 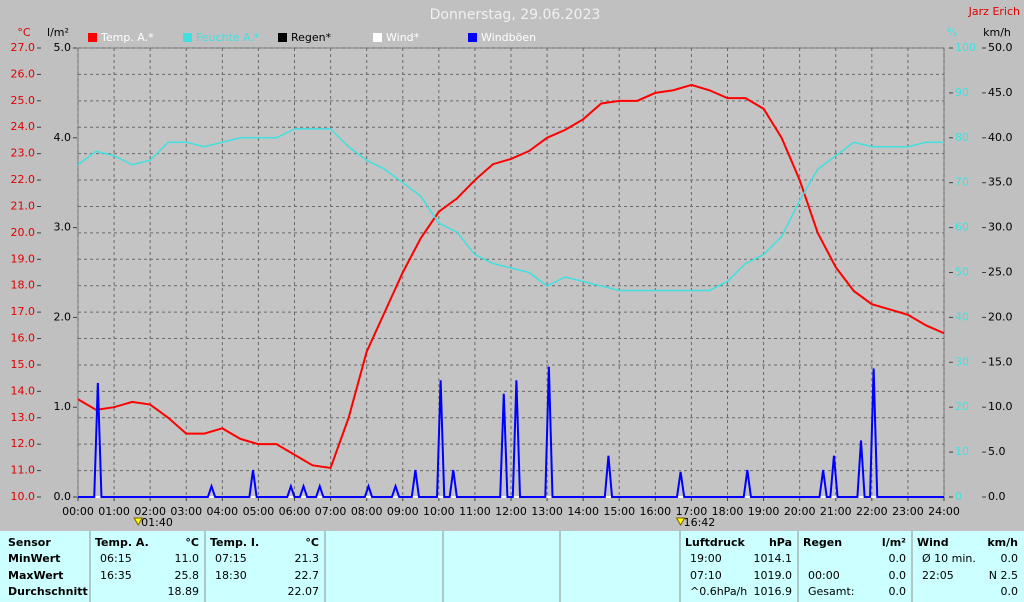 What do you see at coordinates (78, 511) in the screenshot?
I see `x-tick-label: 00:00` at bounding box center [78, 511].